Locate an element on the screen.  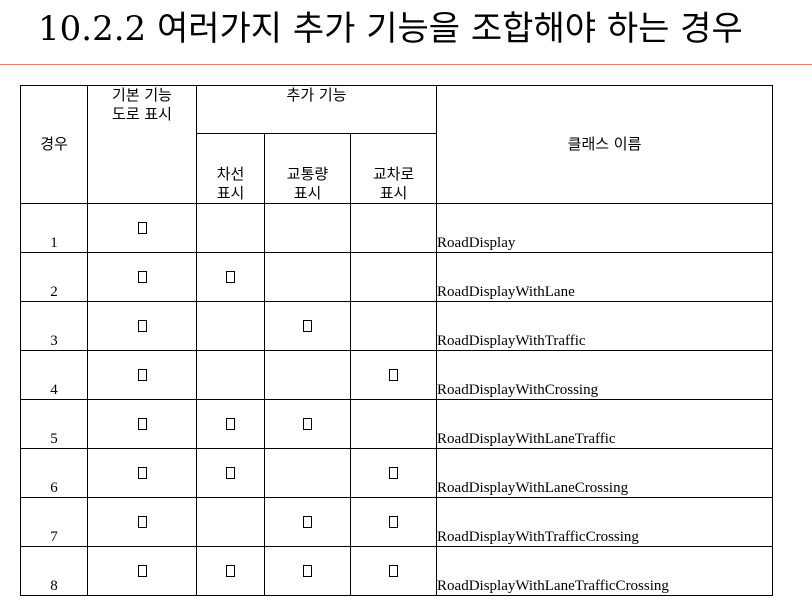
case-number: 8 is located at coordinates (54, 571).